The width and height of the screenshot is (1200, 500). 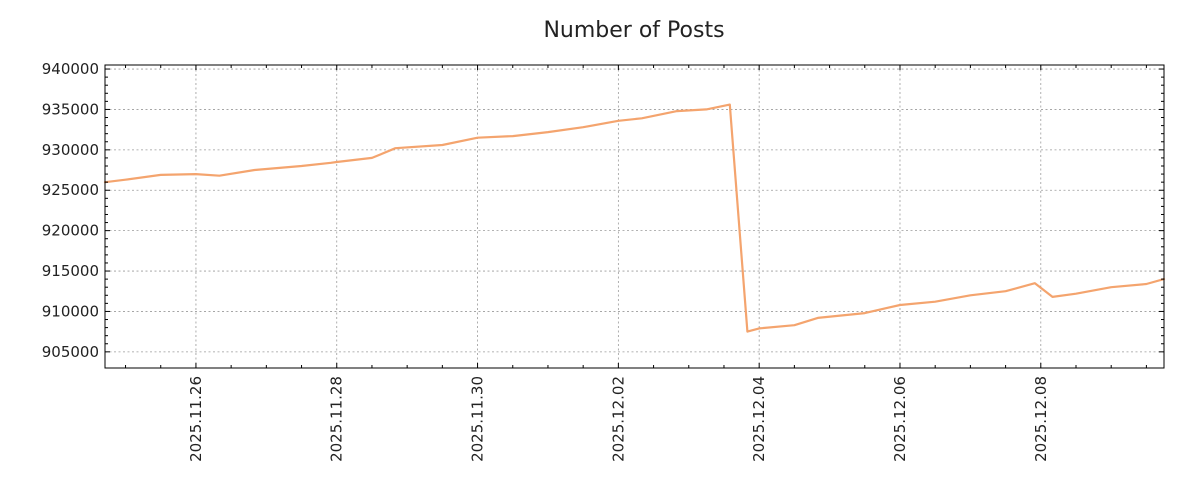 What do you see at coordinates (1041, 419) in the screenshot?
I see `x-tick-label: 2025.12.08` at bounding box center [1041, 419].